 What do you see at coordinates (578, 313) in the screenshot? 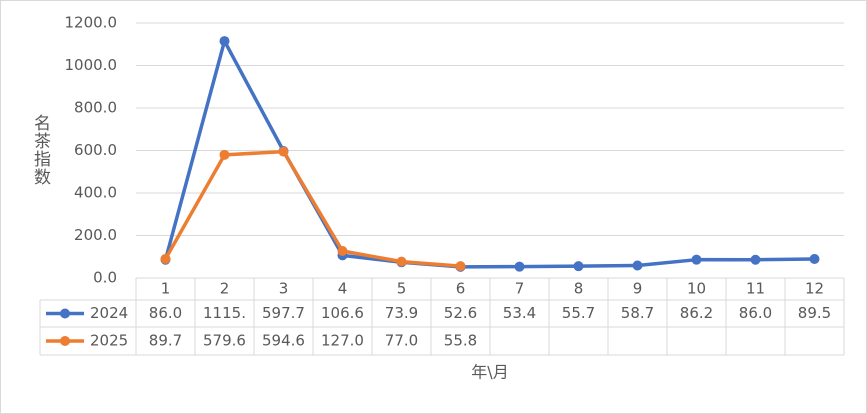
I see `data-label: 55.7` at bounding box center [578, 313].